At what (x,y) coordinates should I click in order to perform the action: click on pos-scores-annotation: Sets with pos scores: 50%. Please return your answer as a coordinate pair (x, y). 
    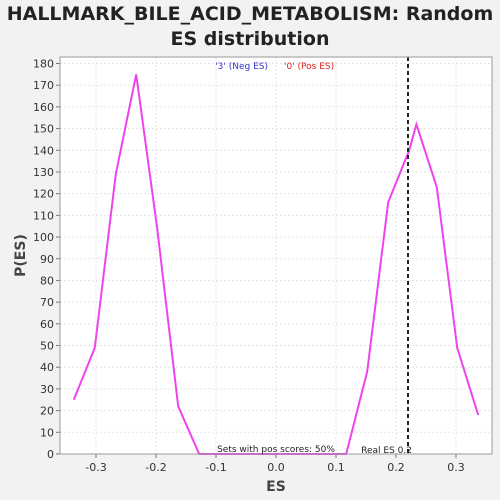
    Looking at the image, I should click on (276, 450).